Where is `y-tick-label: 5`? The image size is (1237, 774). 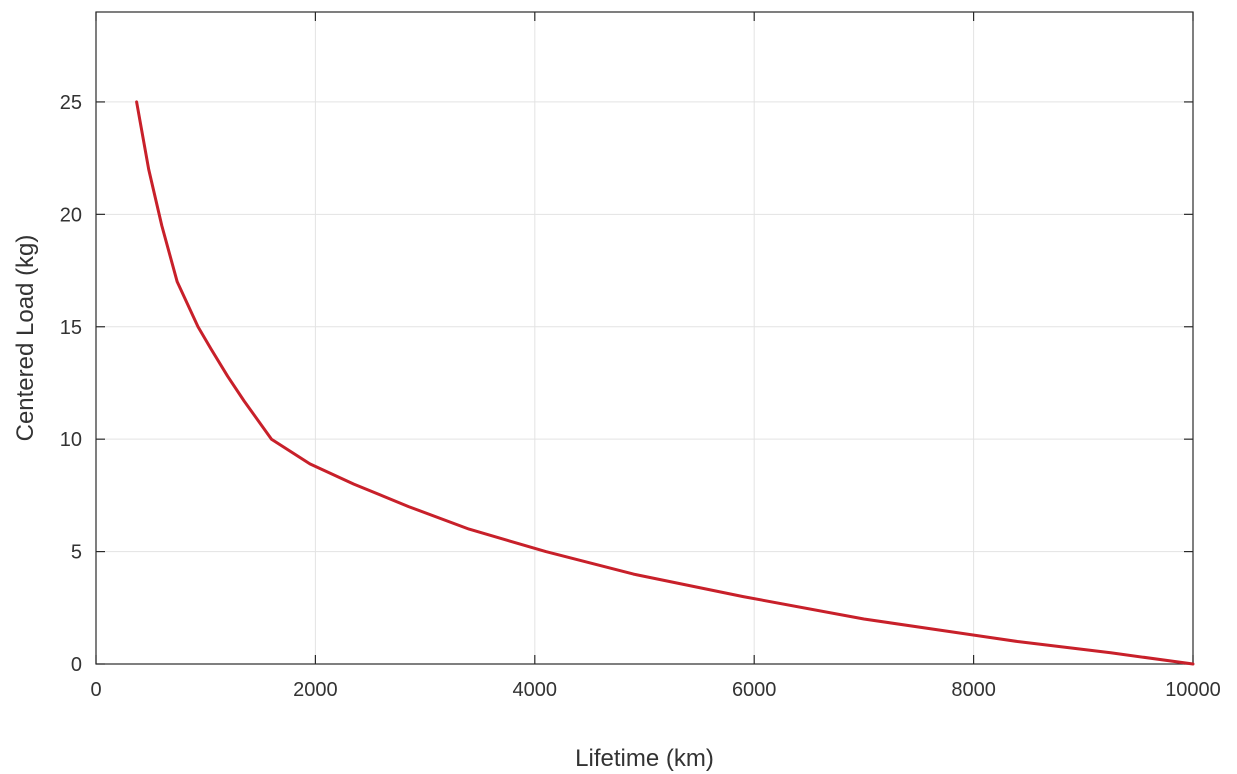 y-tick-label: 5 is located at coordinates (76, 553).